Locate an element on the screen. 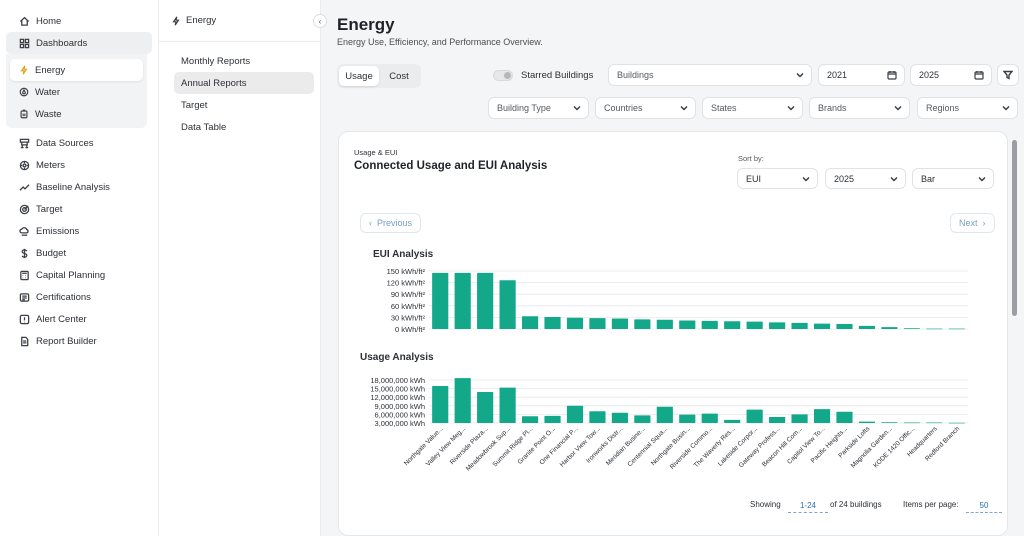  collapse-sidebar-button: ‹ is located at coordinates (320, 21).